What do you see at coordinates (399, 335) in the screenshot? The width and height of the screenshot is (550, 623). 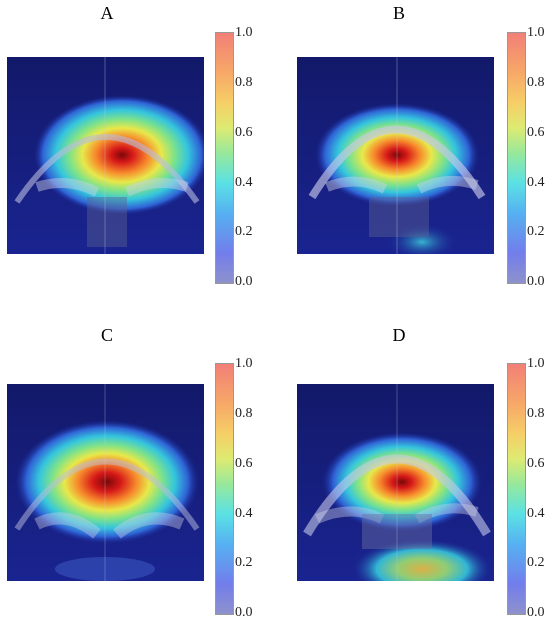 I see `panel-label-d: D` at bounding box center [399, 335].